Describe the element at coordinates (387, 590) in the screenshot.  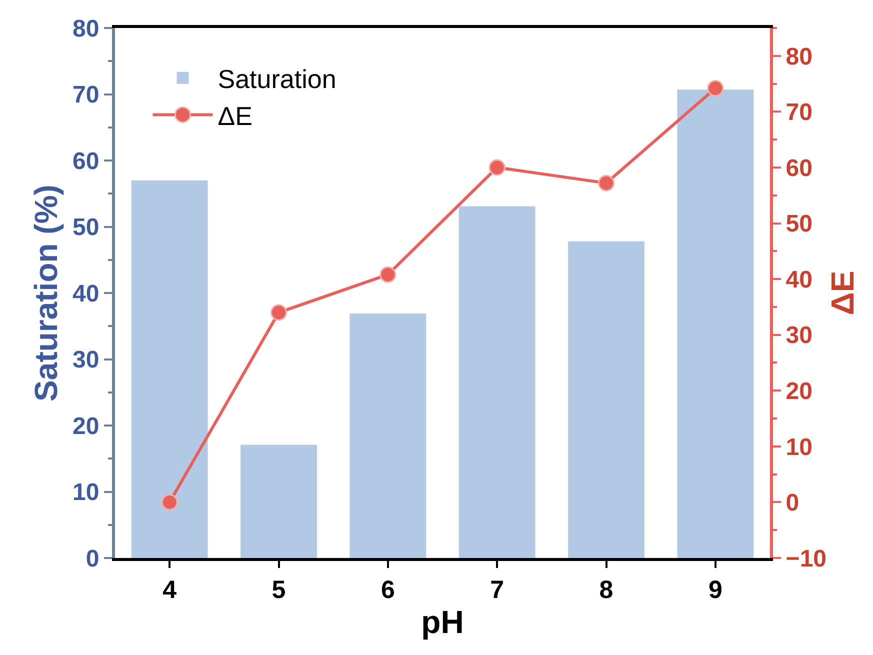
I see `x-tick-label: 6` at that location.